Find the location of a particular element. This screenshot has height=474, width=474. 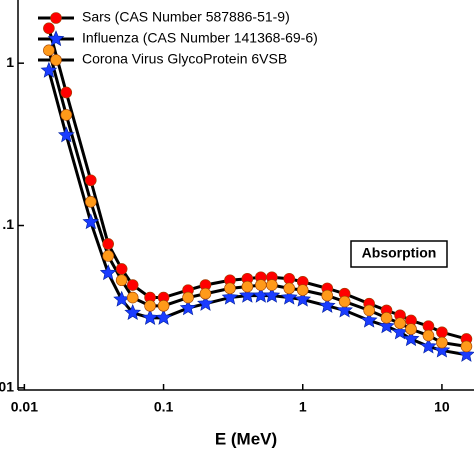

y-tick-label: .1 is located at coordinates (8, 224).